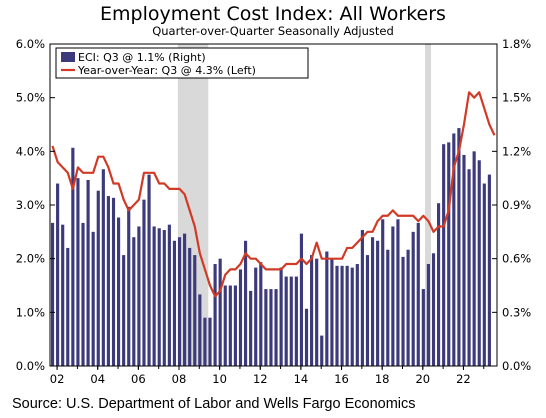 This screenshot has width=546, height=418. What do you see at coordinates (422, 379) in the screenshot?
I see `x-tick-label: 20` at bounding box center [422, 379].